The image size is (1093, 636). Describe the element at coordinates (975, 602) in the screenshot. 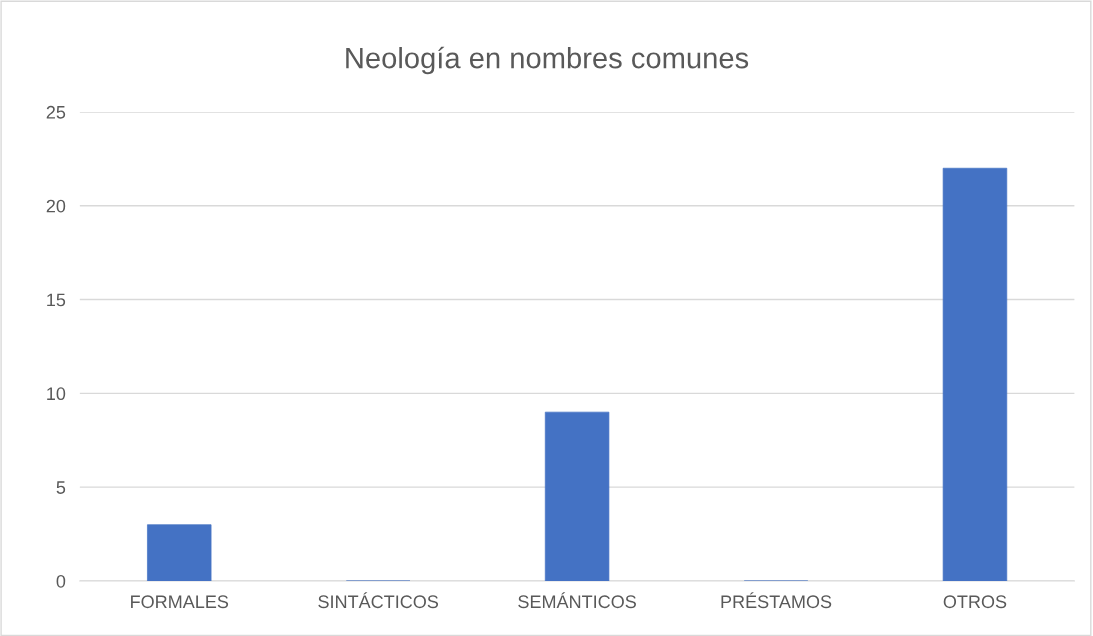

I see `x-tick-label: OTROS` at that location.